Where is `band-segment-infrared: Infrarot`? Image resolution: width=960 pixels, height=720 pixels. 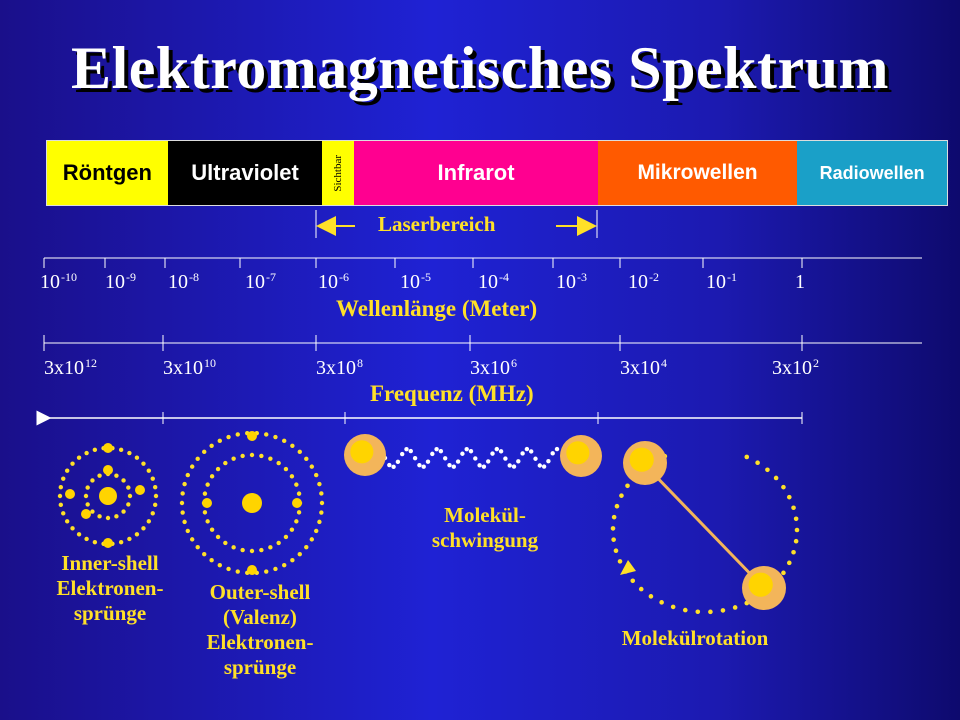 band-segment-infrared: Infrarot is located at coordinates (476, 173).